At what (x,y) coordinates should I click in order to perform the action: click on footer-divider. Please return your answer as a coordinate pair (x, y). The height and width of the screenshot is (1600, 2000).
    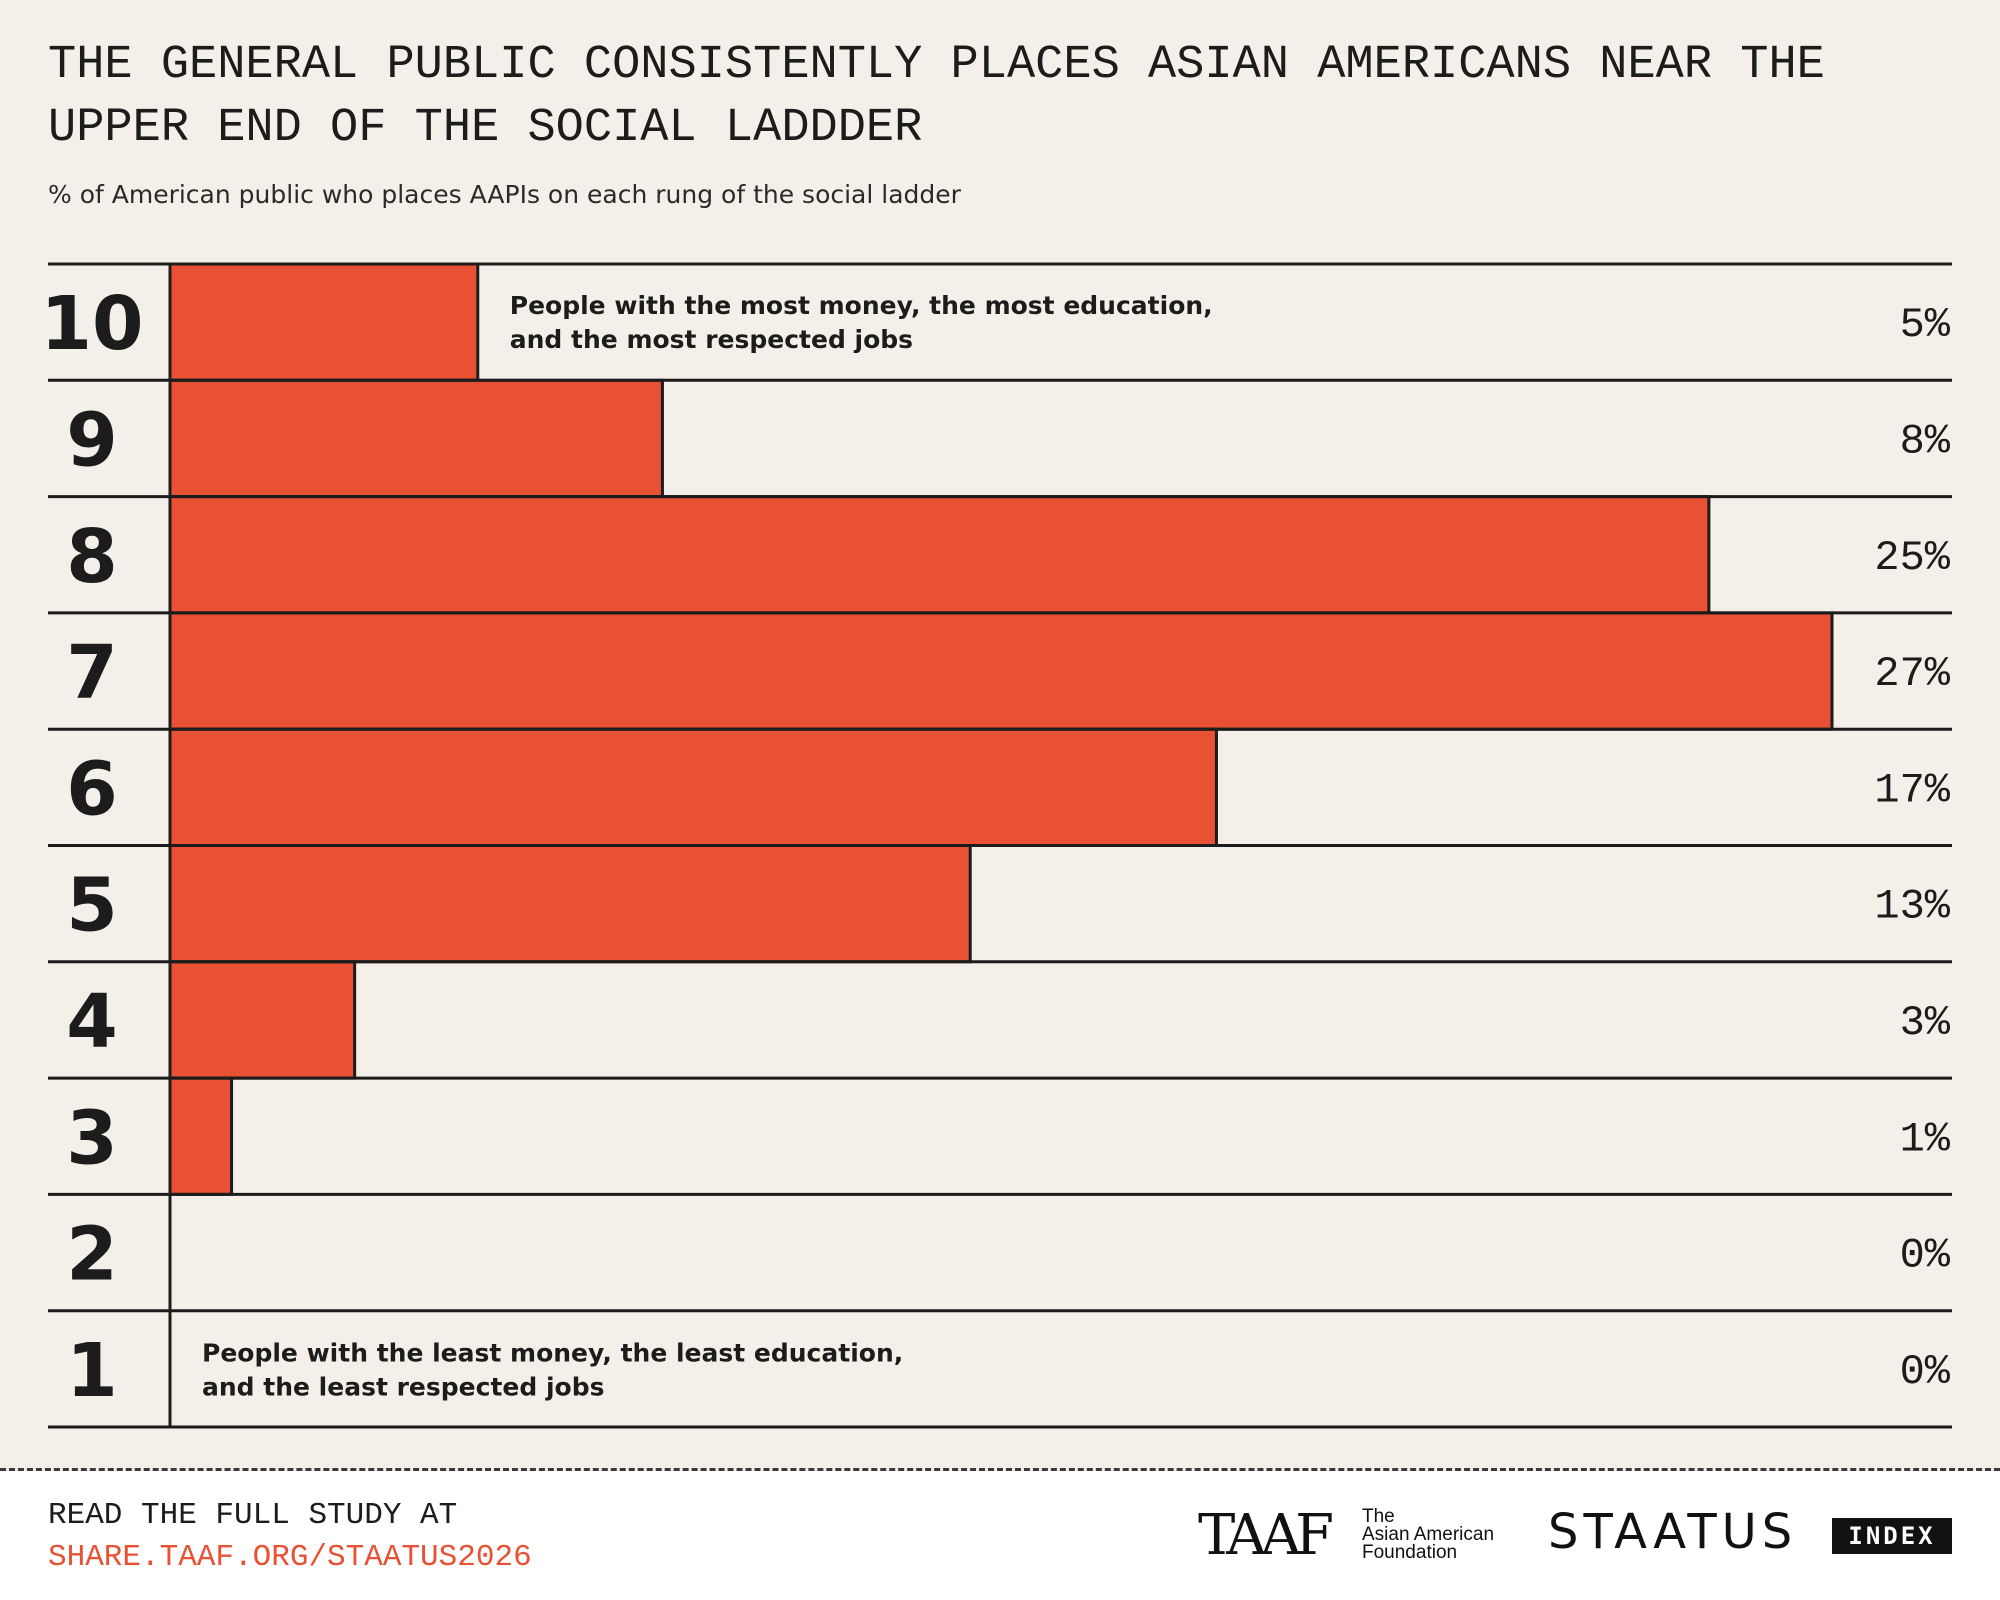
    Looking at the image, I should click on (1000, 1469).